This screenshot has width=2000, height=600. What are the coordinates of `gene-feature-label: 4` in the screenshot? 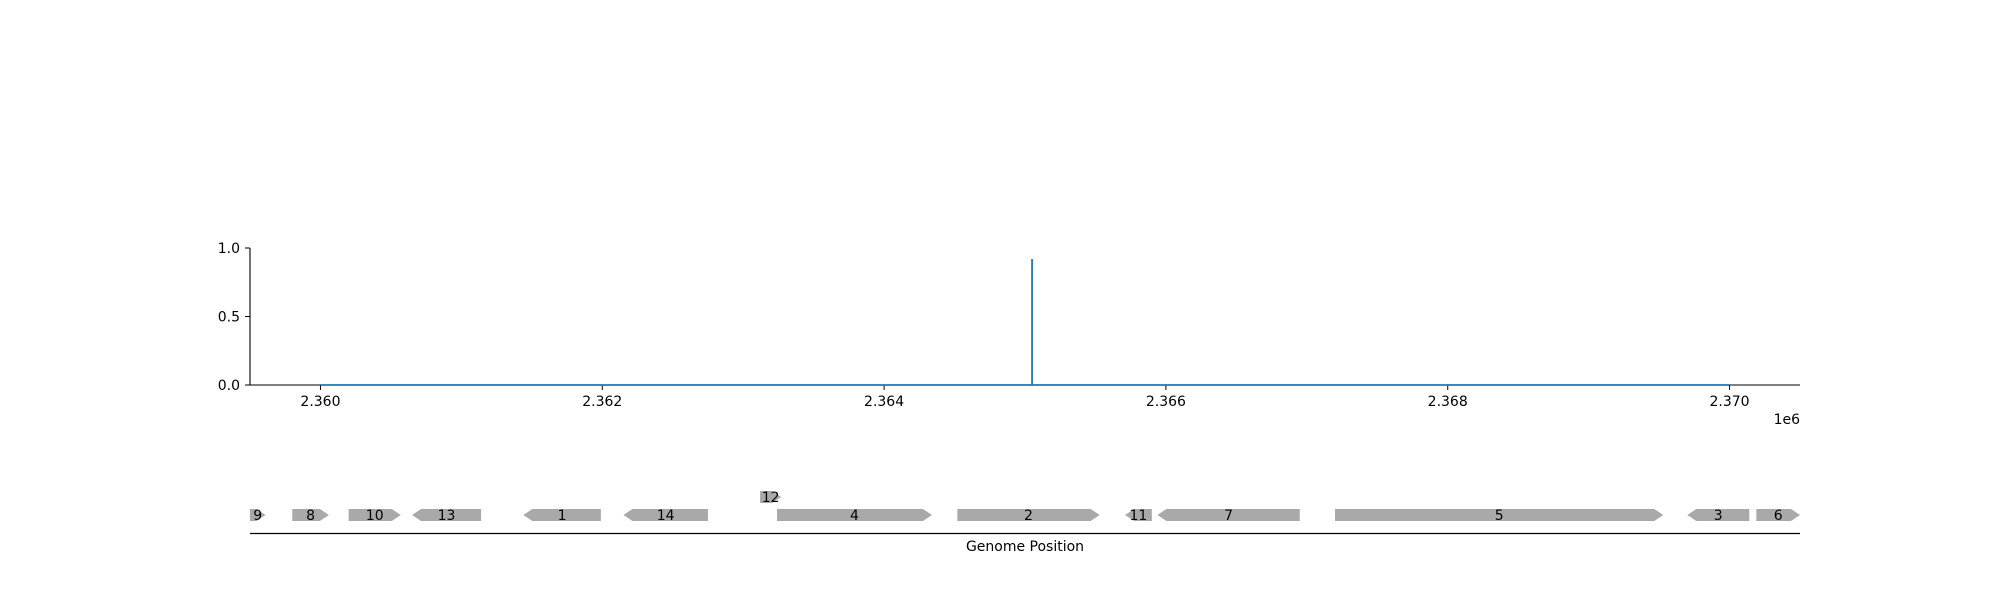 It's located at (854, 516).